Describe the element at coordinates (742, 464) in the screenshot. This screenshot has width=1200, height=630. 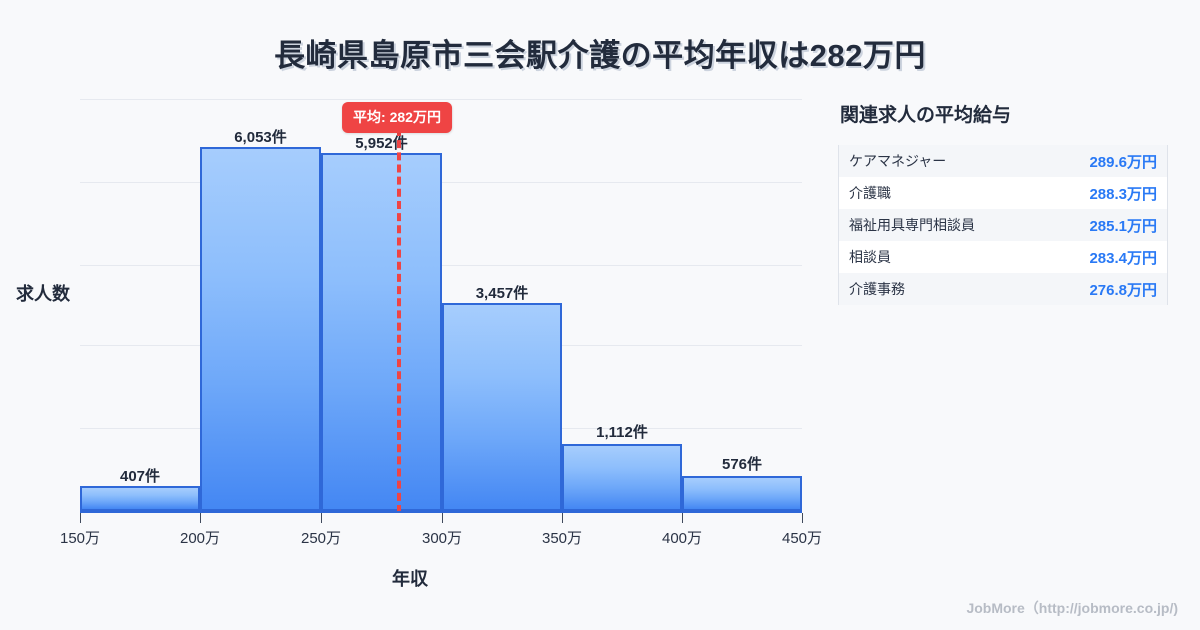
I see `bar-value-label: 576件` at that location.